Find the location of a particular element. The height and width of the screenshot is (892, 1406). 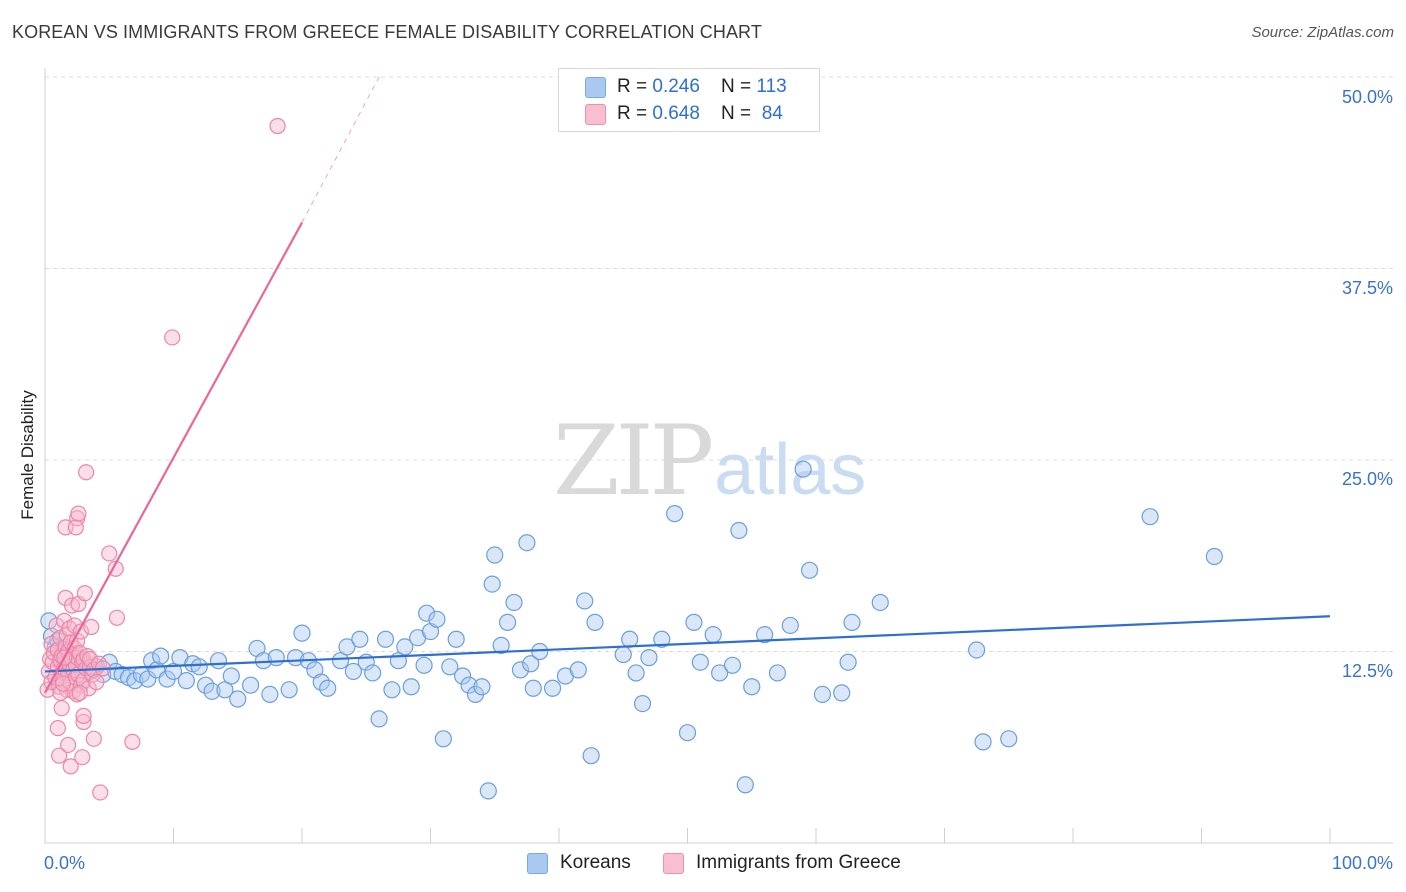

greece-trend-extension is located at coordinates (340, 149).